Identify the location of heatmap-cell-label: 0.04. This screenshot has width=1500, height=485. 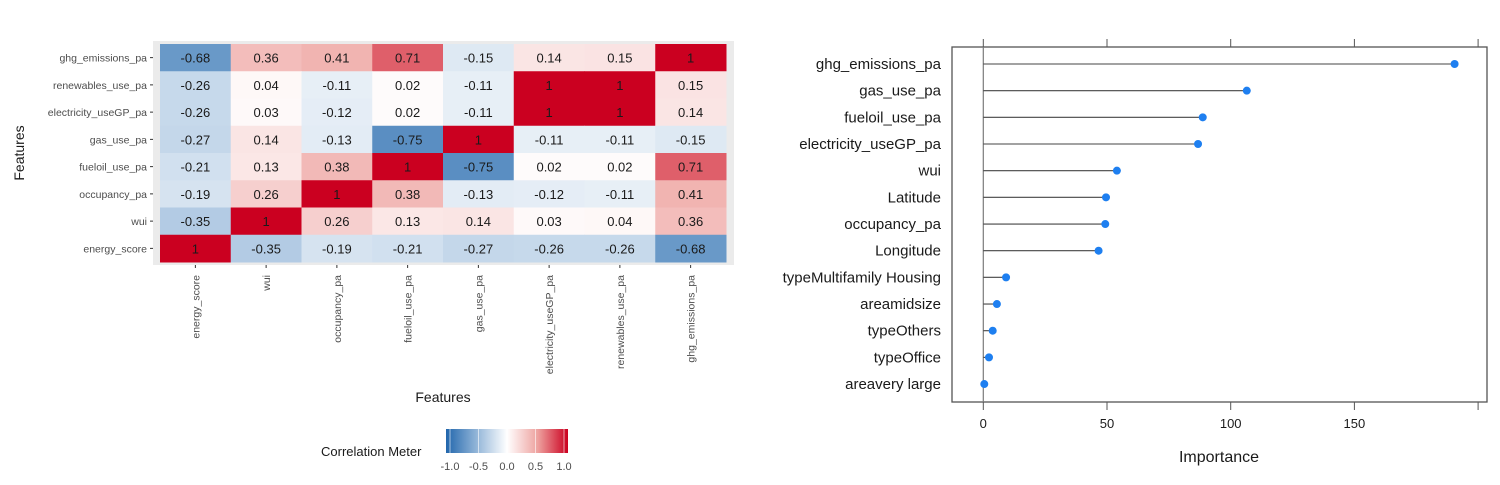
(265, 85).